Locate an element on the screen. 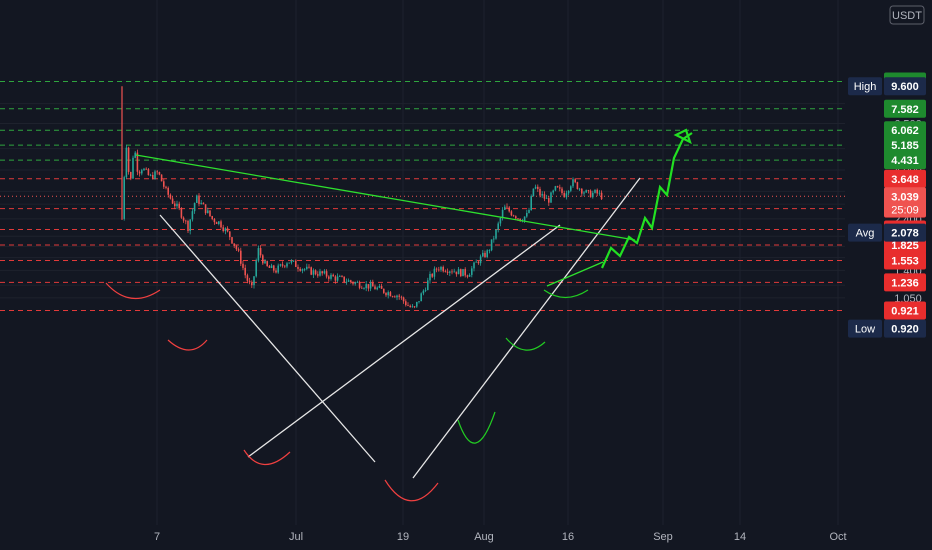  x-tick-label: Aug is located at coordinates (484, 537).